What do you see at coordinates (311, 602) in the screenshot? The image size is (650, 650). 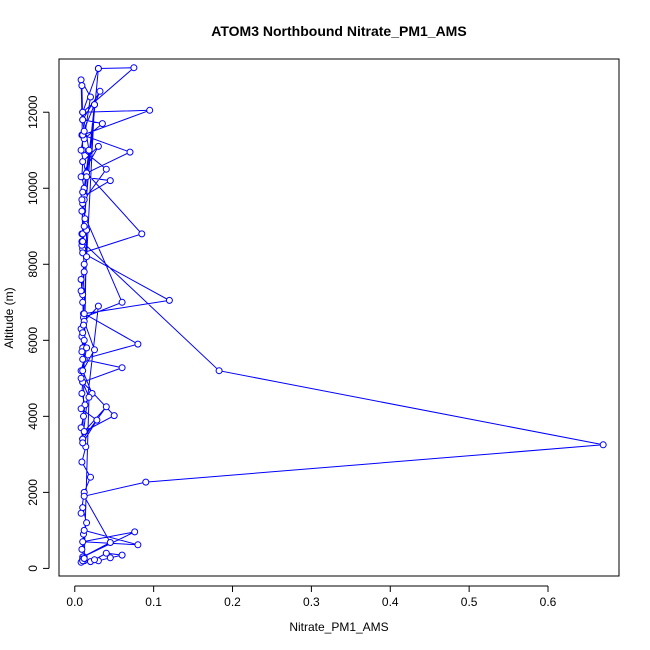 I see `x-tick-label: 0.3` at bounding box center [311, 602].